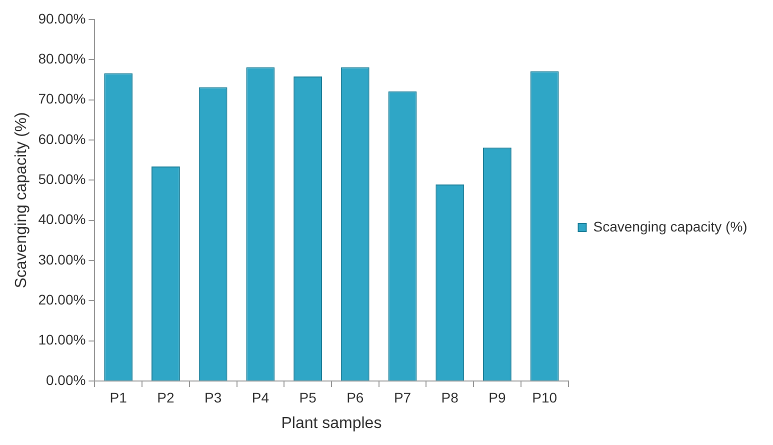  I want to click on y-tick-label: 80.00%, so click(62, 58).